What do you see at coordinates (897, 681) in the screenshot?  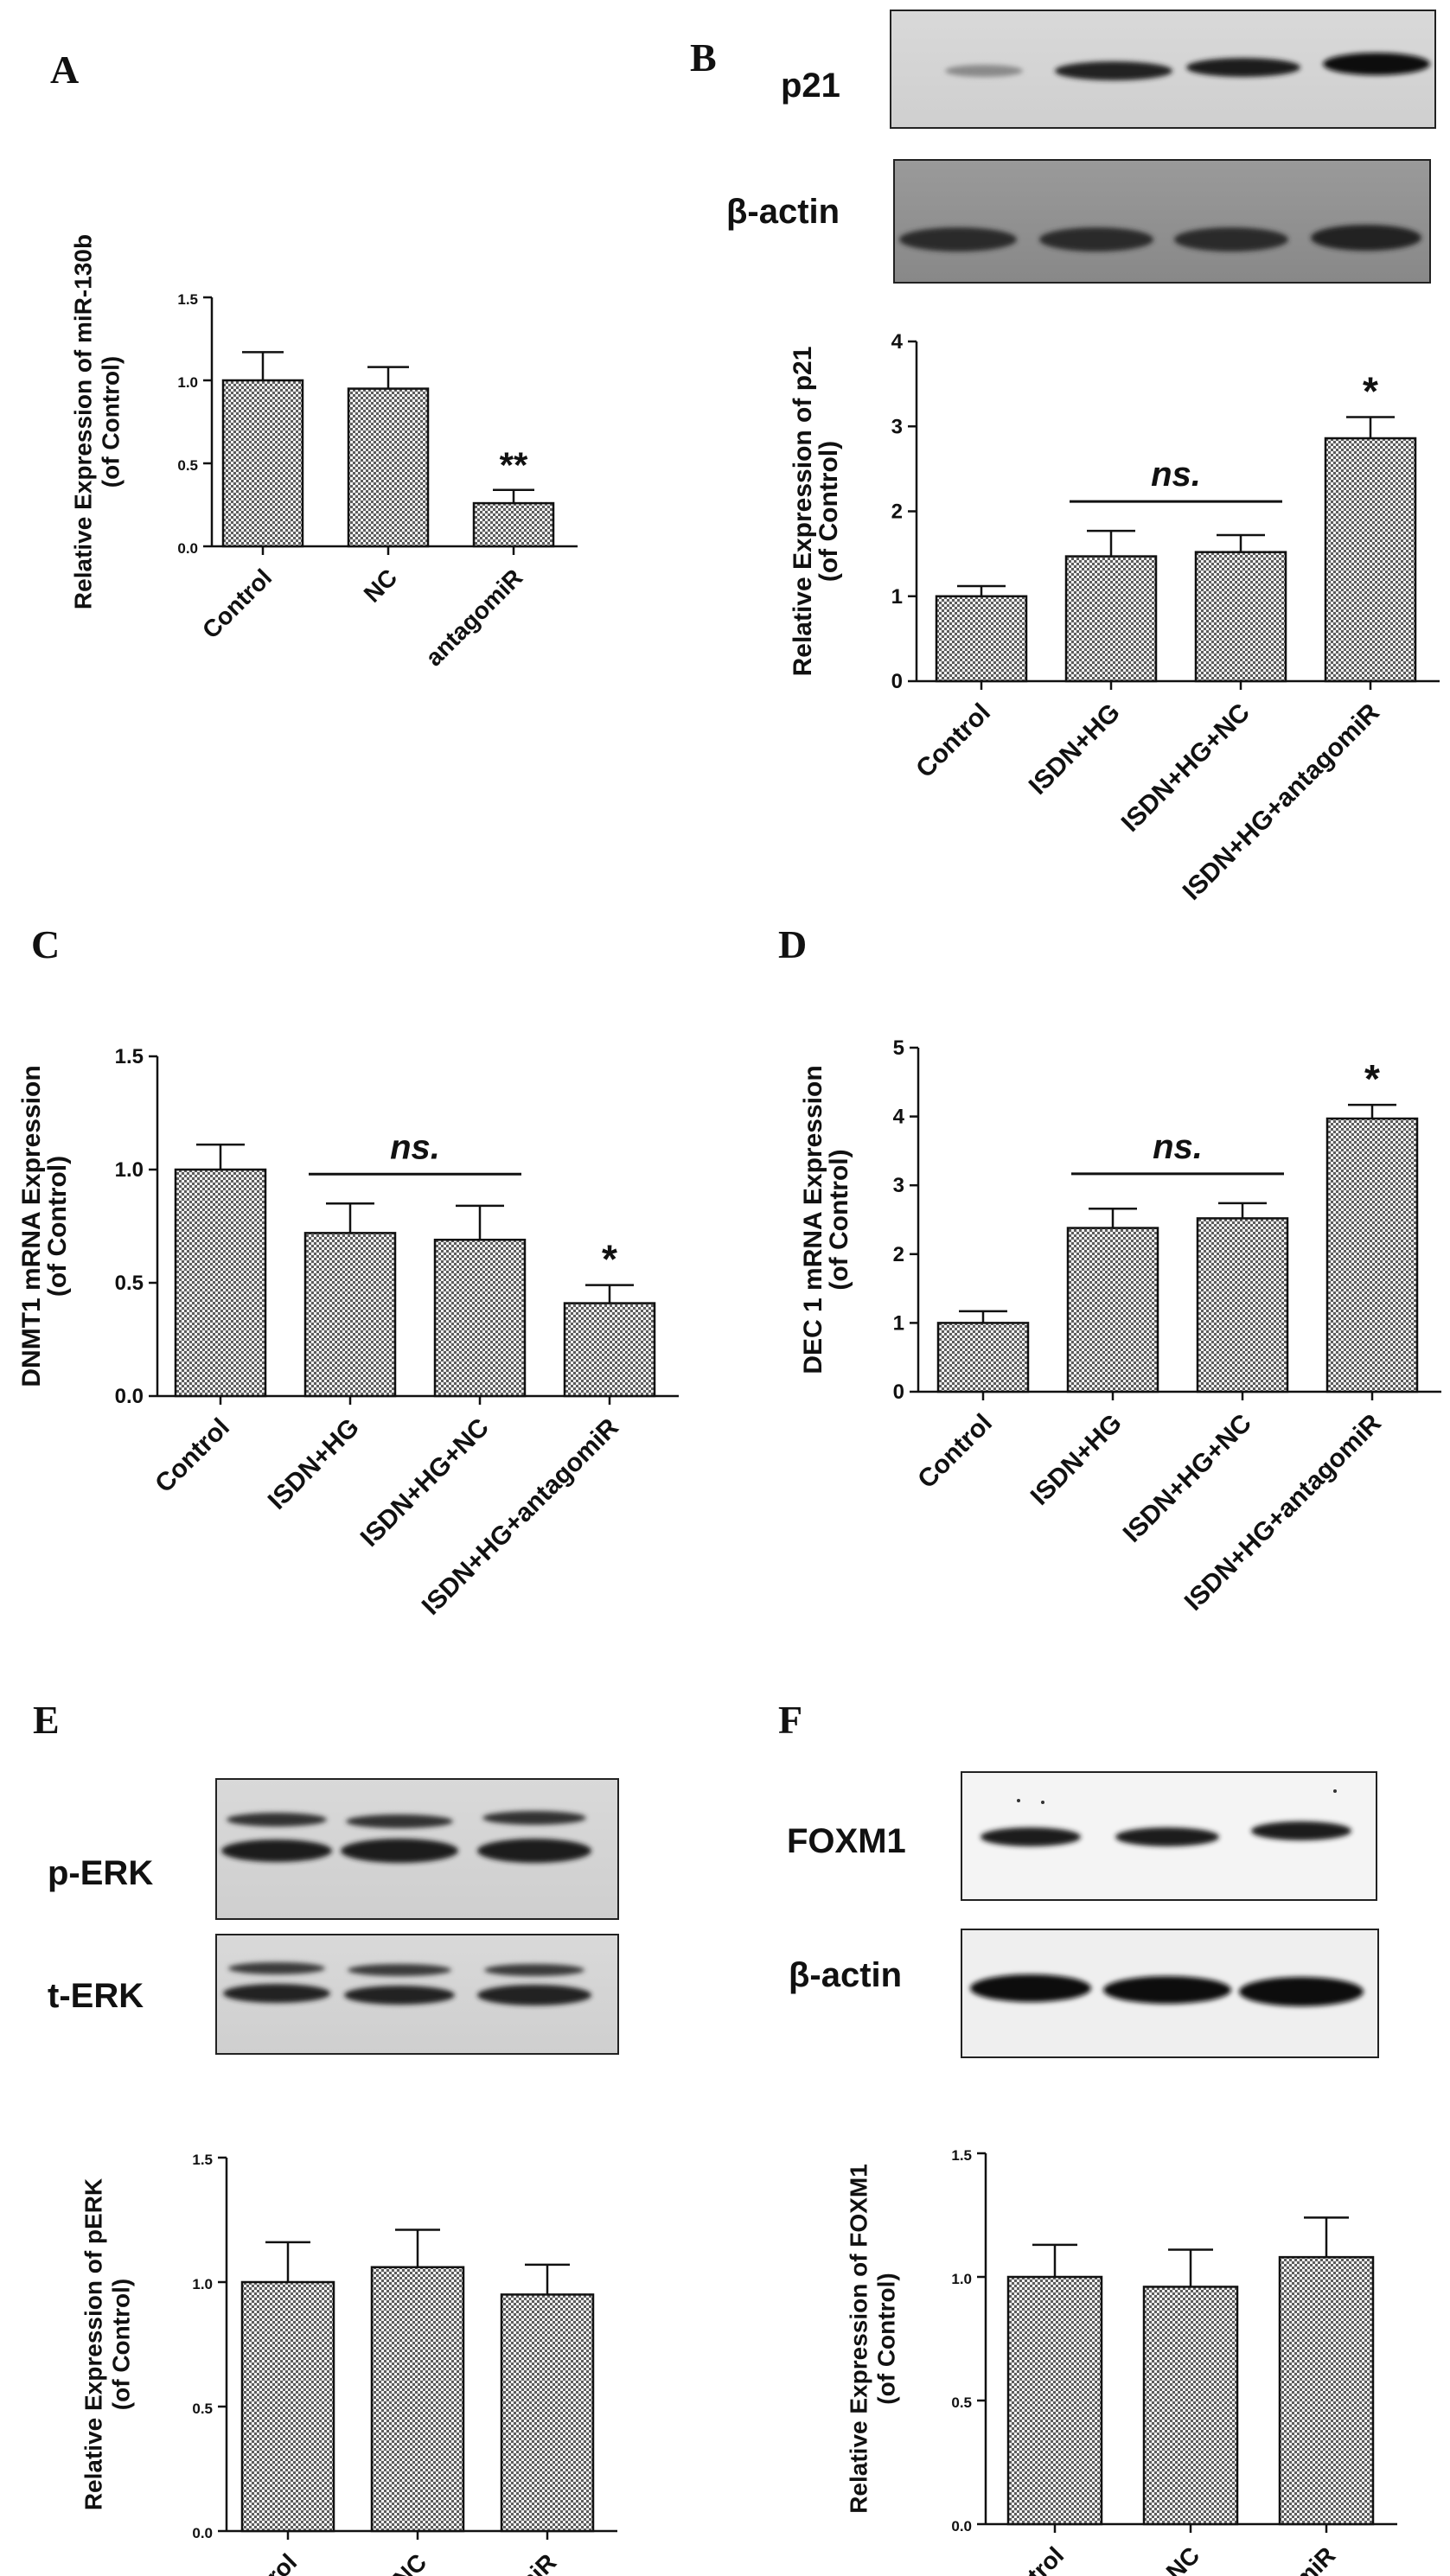 I see `y-tick-label-b: 0` at bounding box center [897, 681].